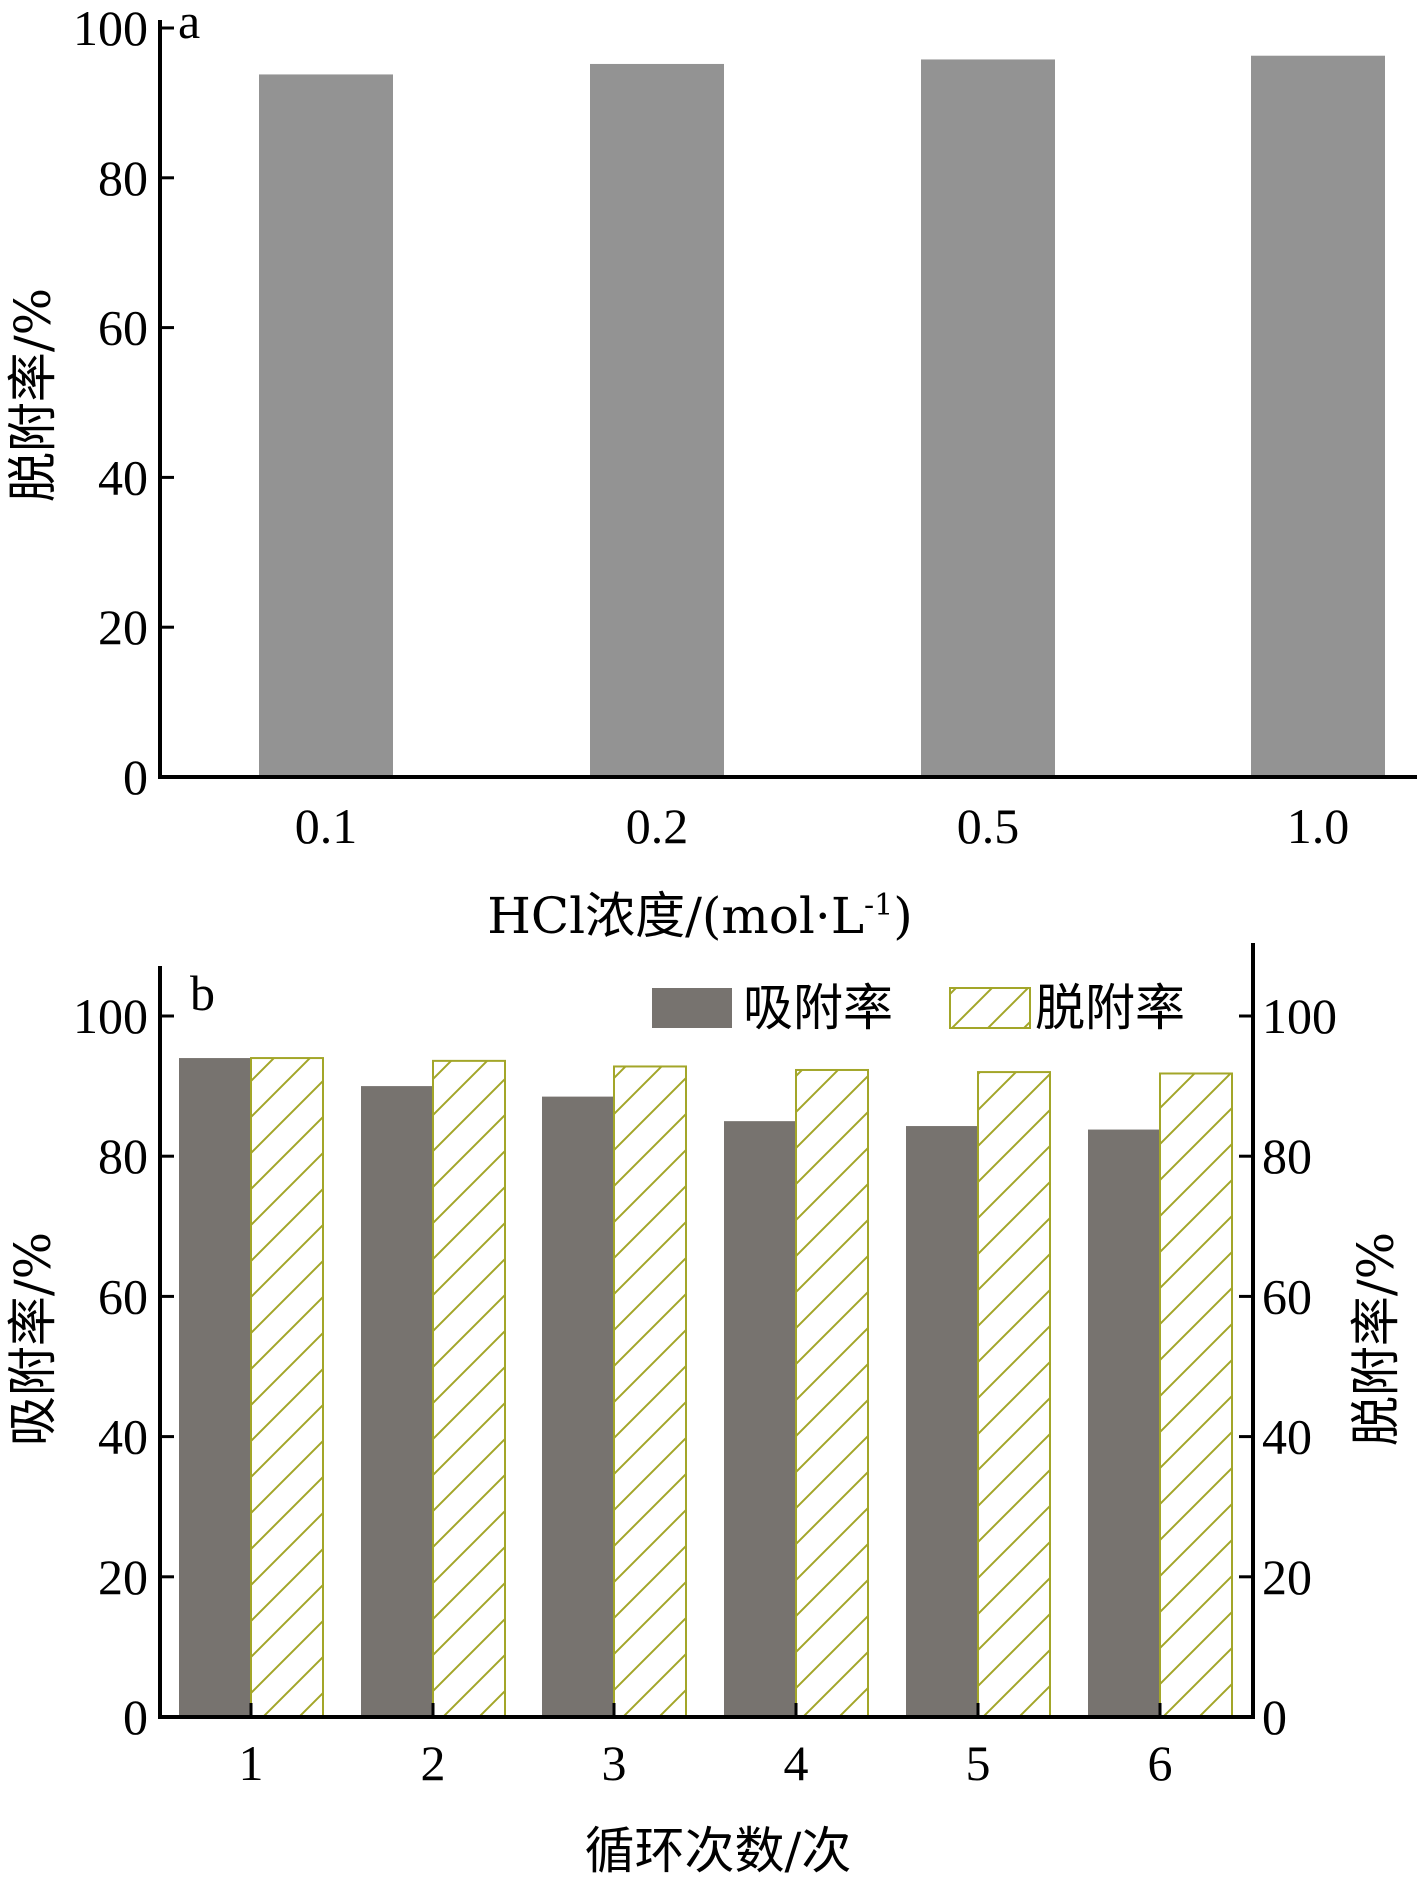 The width and height of the screenshot is (1417, 1890). Describe the element at coordinates (135, 777) in the screenshot. I see `panel-a-y-tick-label: 0` at that location.